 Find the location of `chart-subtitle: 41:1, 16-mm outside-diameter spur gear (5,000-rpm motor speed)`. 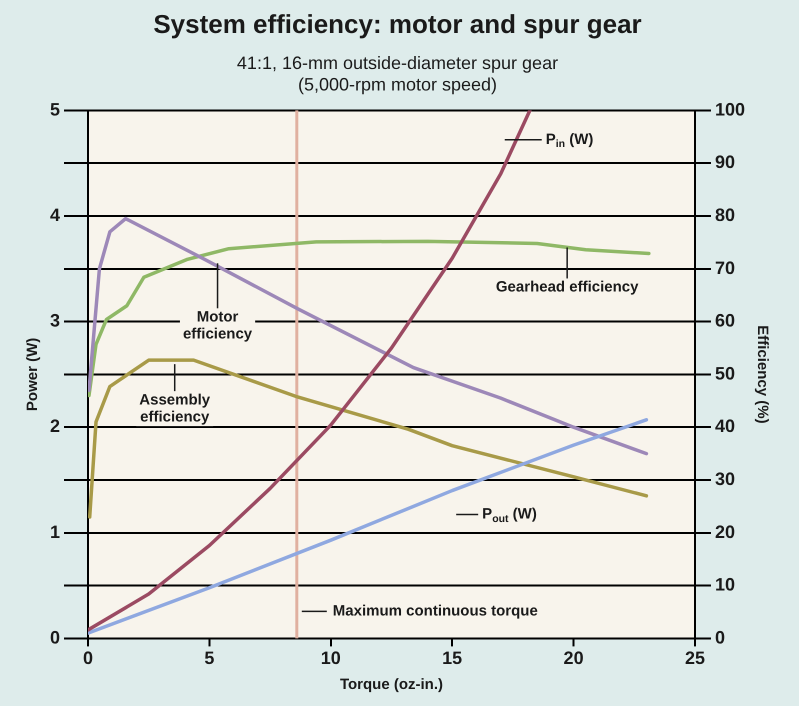

chart-subtitle: 41:1, 16-mm outside-diameter spur gear (5,000-rpm motor speed) is located at coordinates (397, 73).